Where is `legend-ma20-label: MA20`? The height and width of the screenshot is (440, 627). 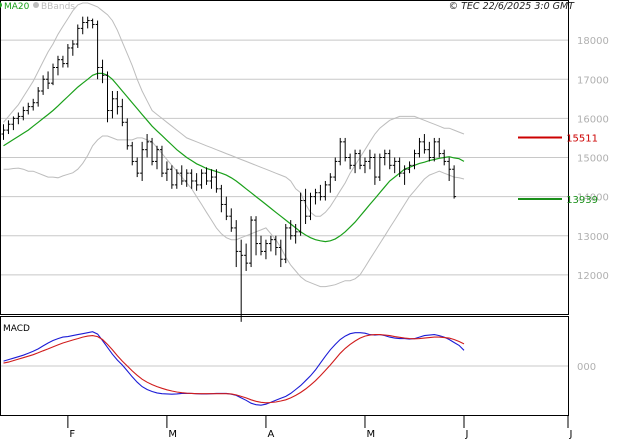
legend-ma20-label: MA20 is located at coordinates (17, 7).